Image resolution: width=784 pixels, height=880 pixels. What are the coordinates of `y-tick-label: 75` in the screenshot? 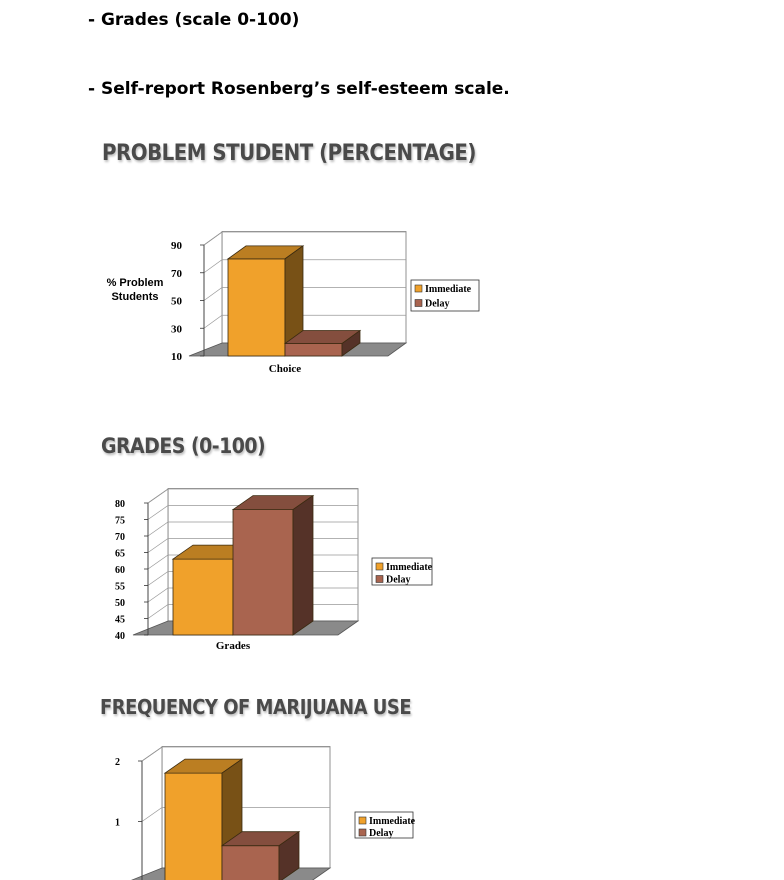 It's located at (120, 521).